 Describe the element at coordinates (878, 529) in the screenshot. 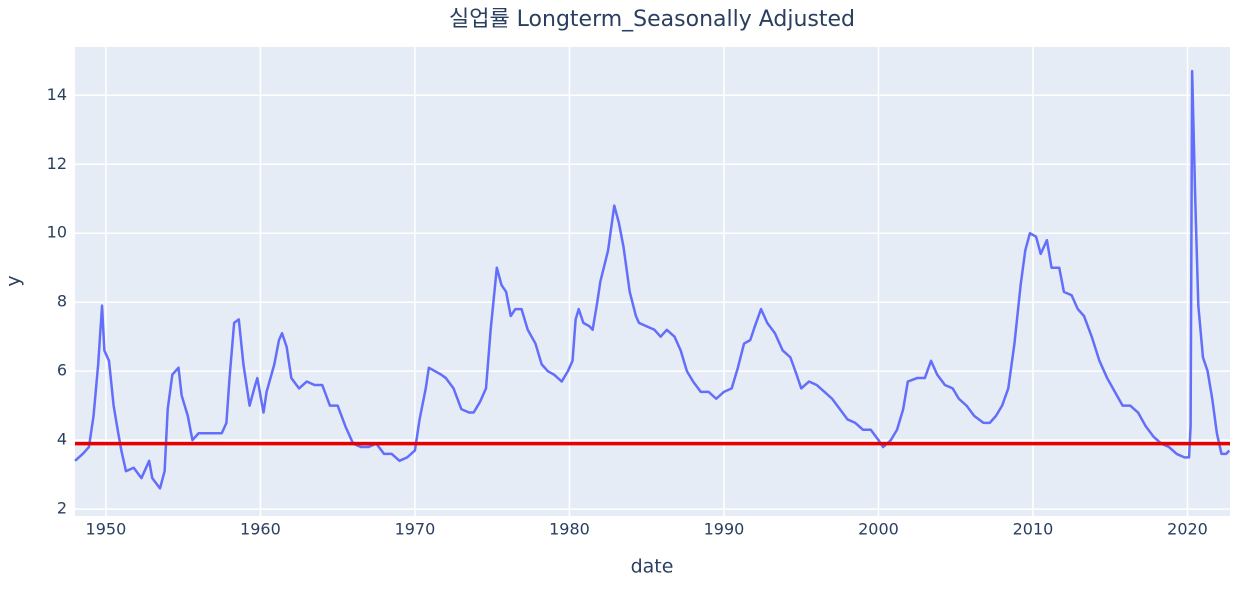

I see `x-tick-label: 2000` at that location.